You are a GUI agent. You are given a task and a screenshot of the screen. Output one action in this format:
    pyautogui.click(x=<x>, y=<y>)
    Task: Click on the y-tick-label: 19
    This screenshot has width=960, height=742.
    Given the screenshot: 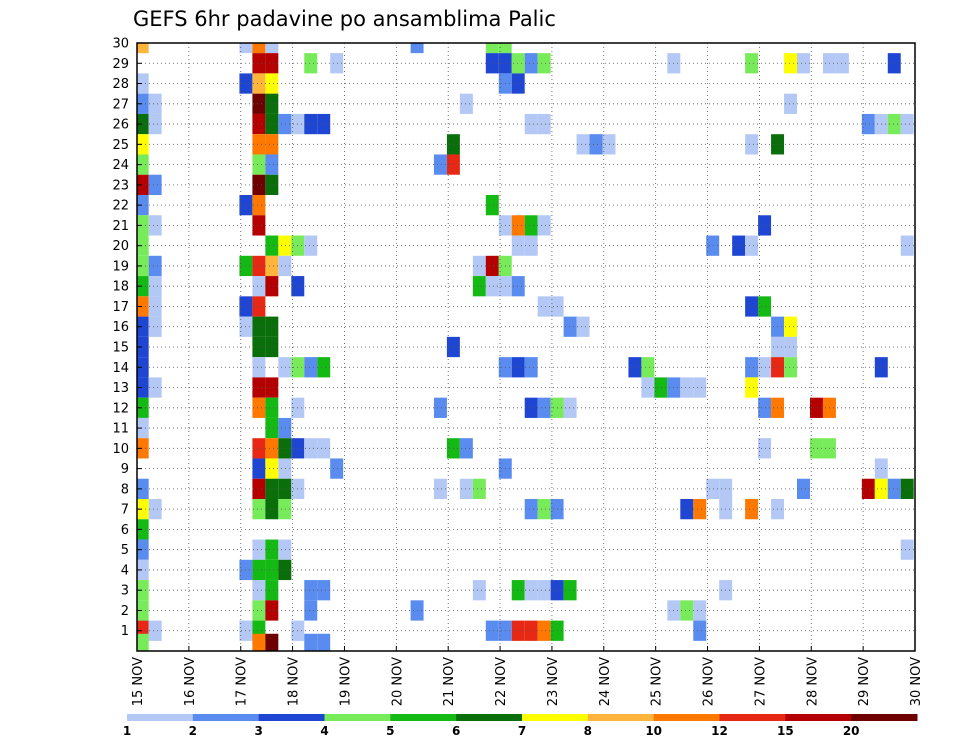 What is the action you would take?
    pyautogui.click(x=120, y=266)
    